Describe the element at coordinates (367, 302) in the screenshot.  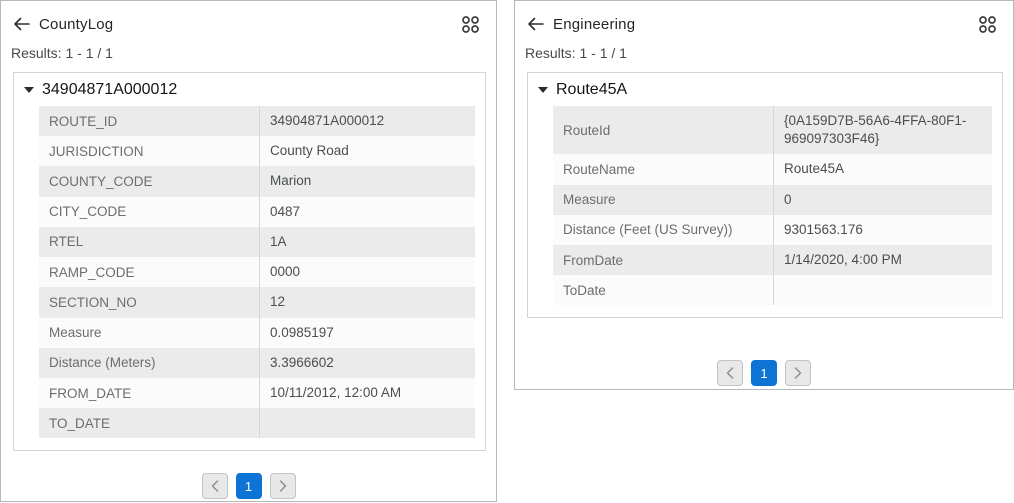
I see `field-value: 12` at that location.